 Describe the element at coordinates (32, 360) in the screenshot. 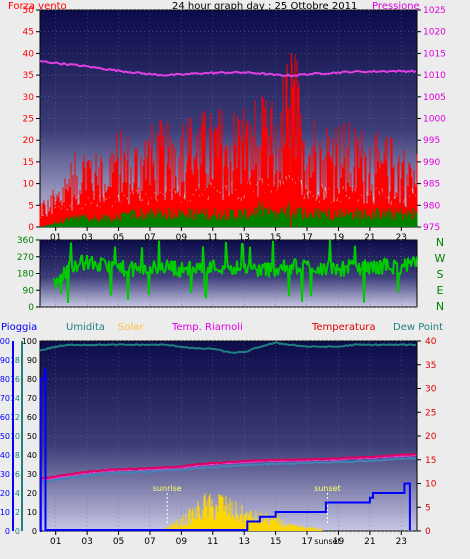

I see `humidity-tick-label: 90` at that location.